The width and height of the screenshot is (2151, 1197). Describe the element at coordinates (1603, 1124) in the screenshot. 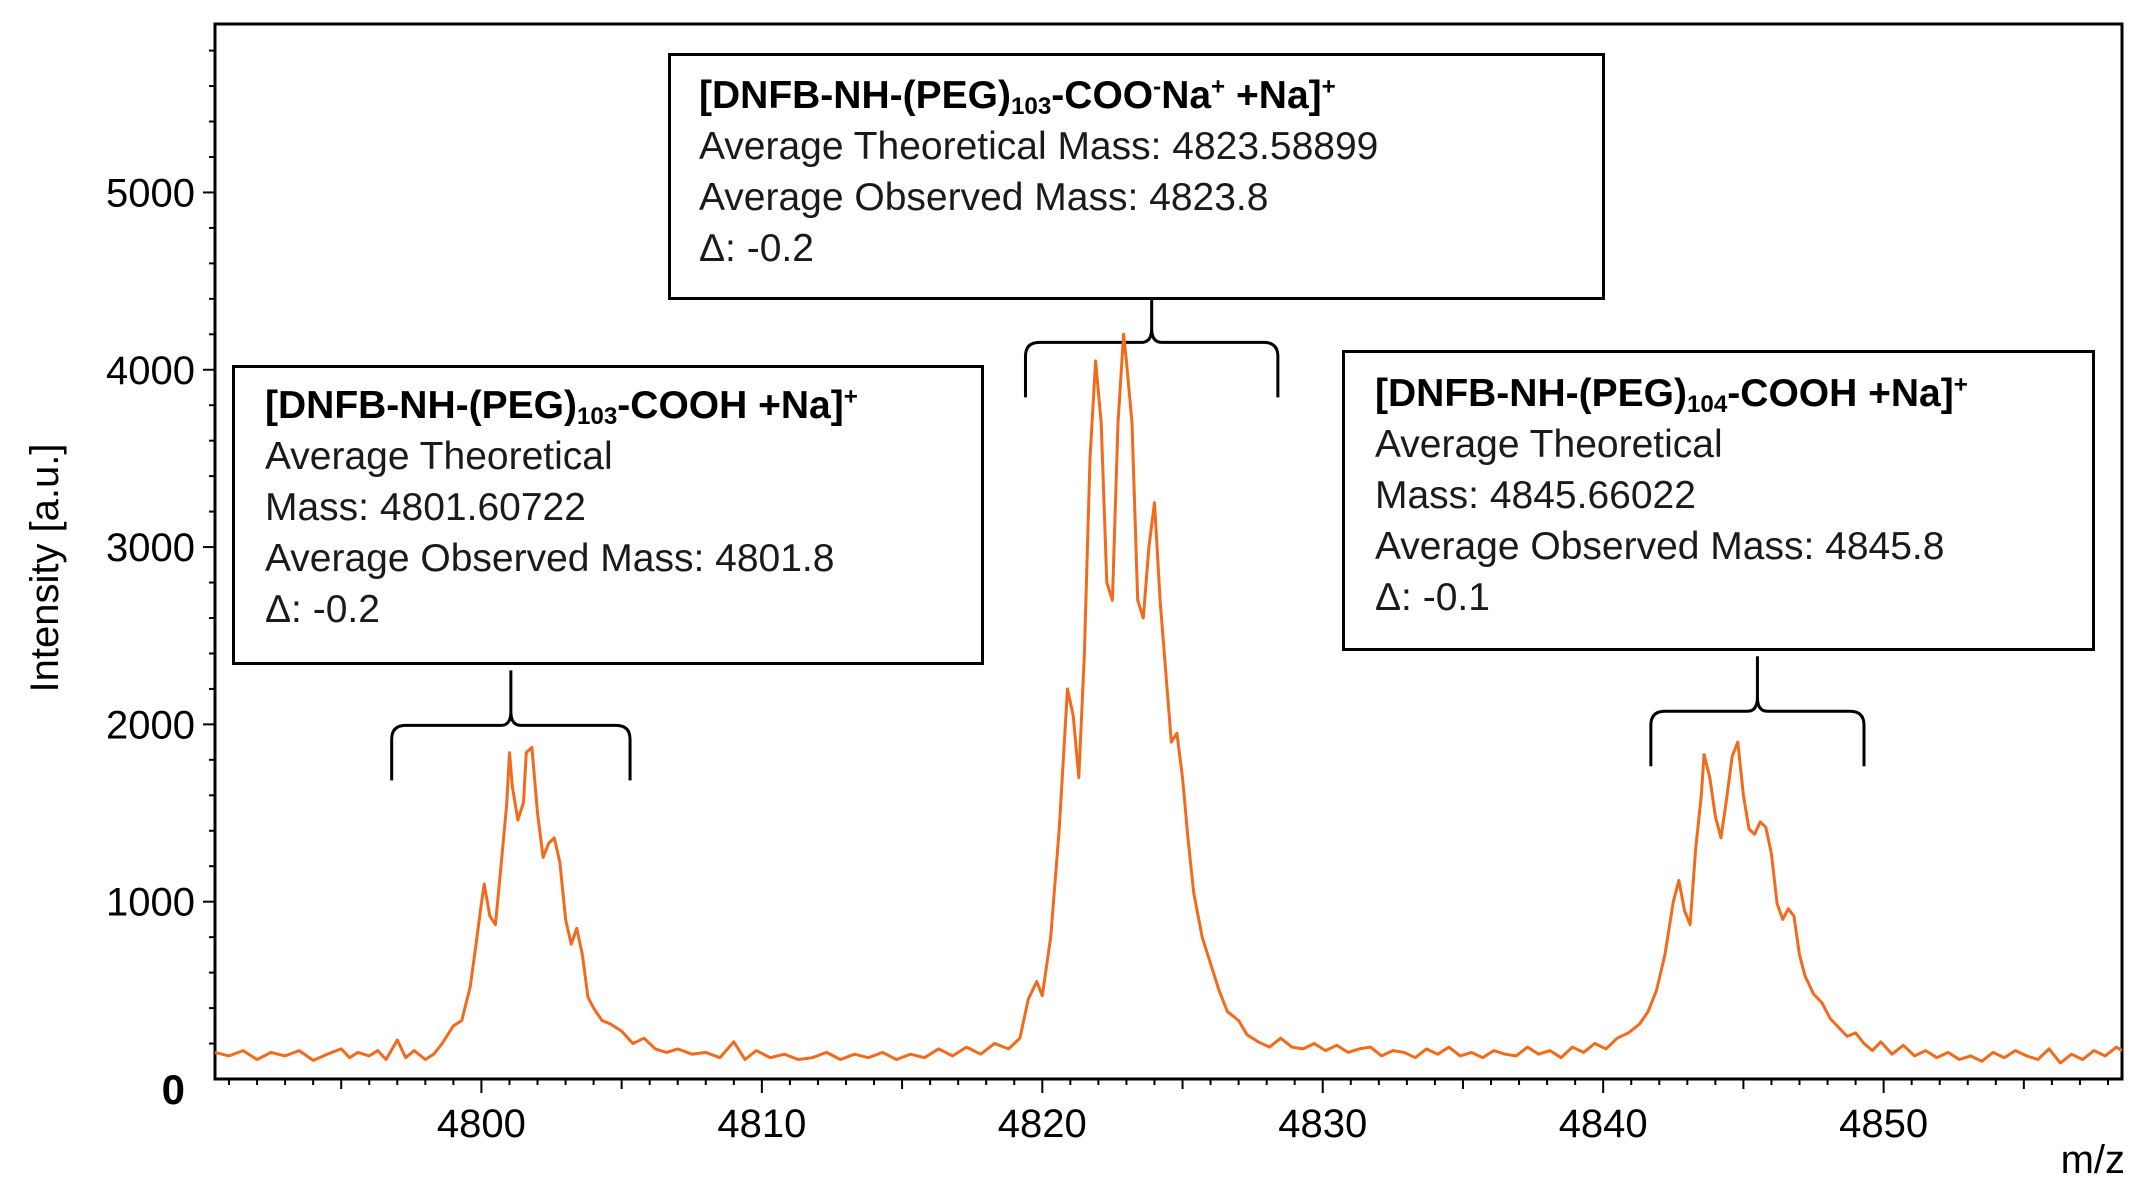

I see `x-tick-label: 4840` at that location.